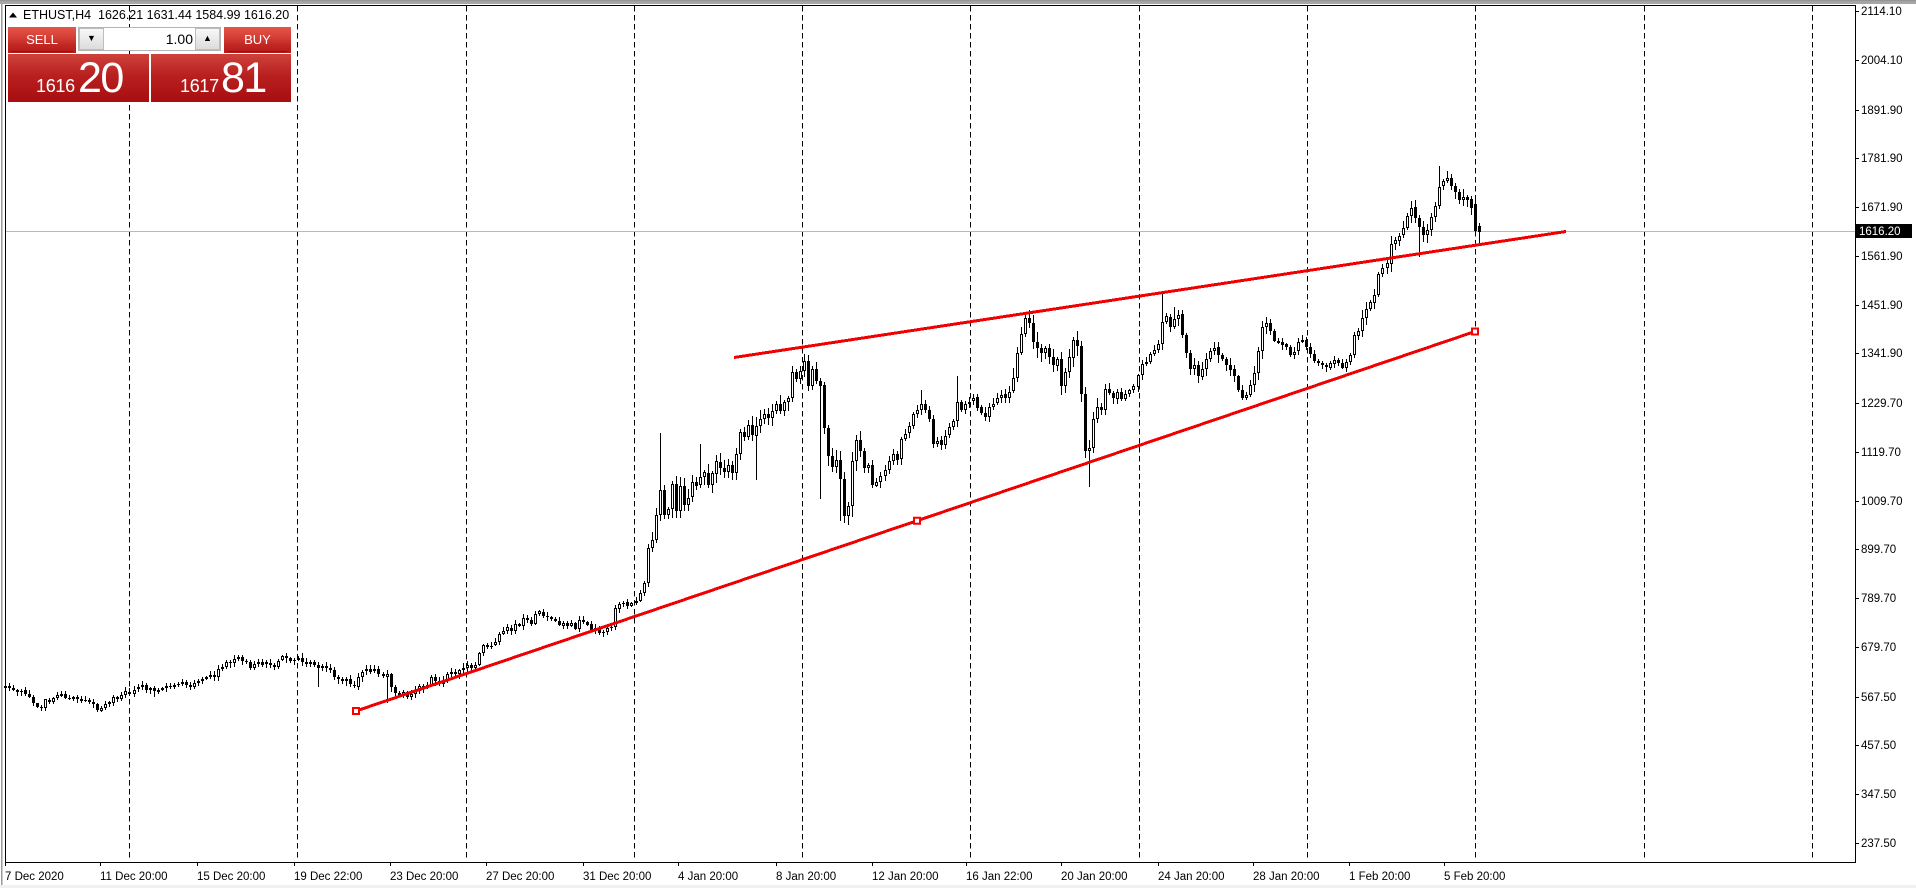  Describe the element at coordinates (617, 877) in the screenshot. I see `svg-text: 31 Dec 20:00` at that location.